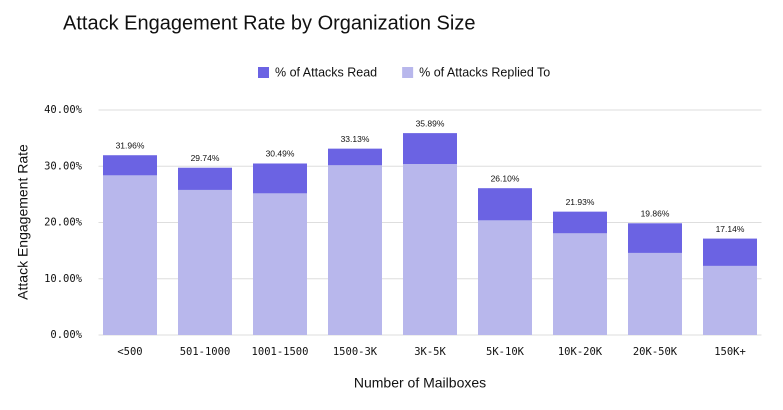  What do you see at coordinates (129, 352) in the screenshot?
I see `x-tick-label: <500` at bounding box center [129, 352].